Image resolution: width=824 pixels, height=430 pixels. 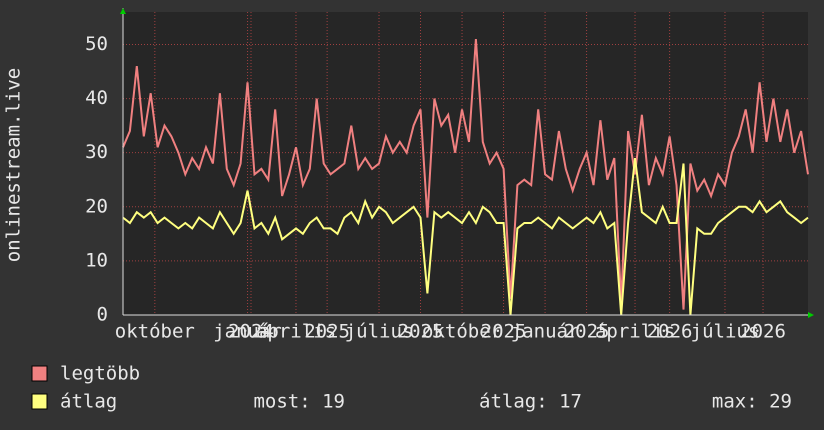 What do you see at coordinates (96, 260) in the screenshot?
I see `y-tick-label: 10` at bounding box center [96, 260].